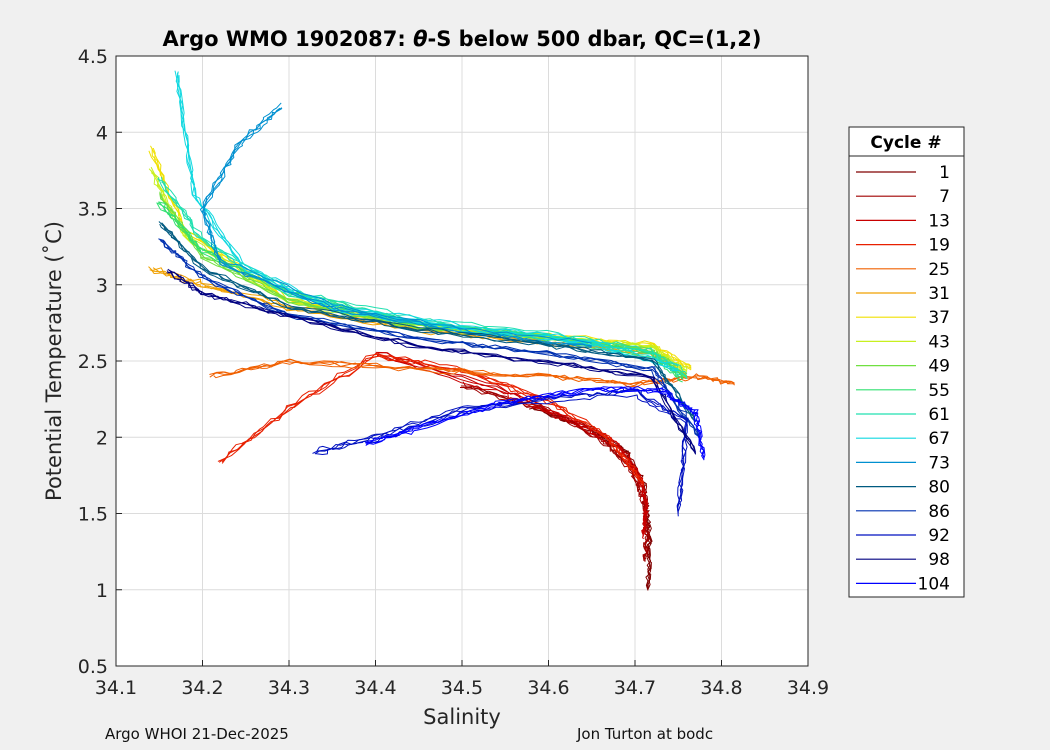  Describe the element at coordinates (944, 197) in the screenshot. I see `legend-label-7: 7` at that location.